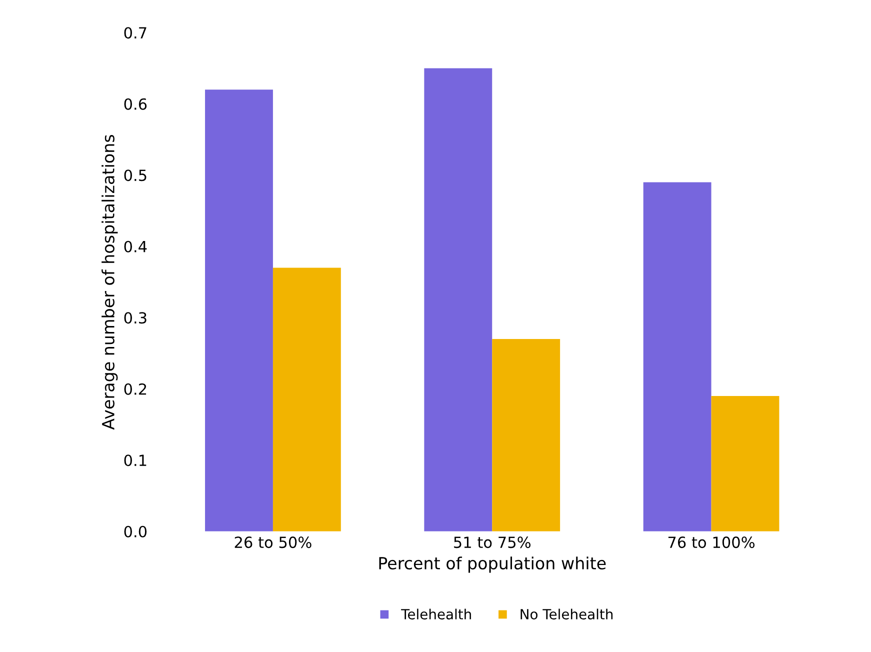 Image resolution: width=871 pixels, height=652 pixels. What do you see at coordinates (492, 564) in the screenshot?
I see `x-axis-title: Percent of population white` at bounding box center [492, 564].